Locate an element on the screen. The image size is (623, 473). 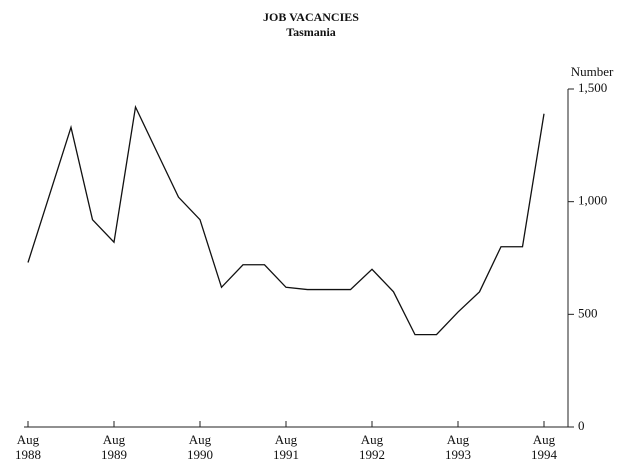
x-tick-label: Aug 1990 is located at coordinates (200, 447).